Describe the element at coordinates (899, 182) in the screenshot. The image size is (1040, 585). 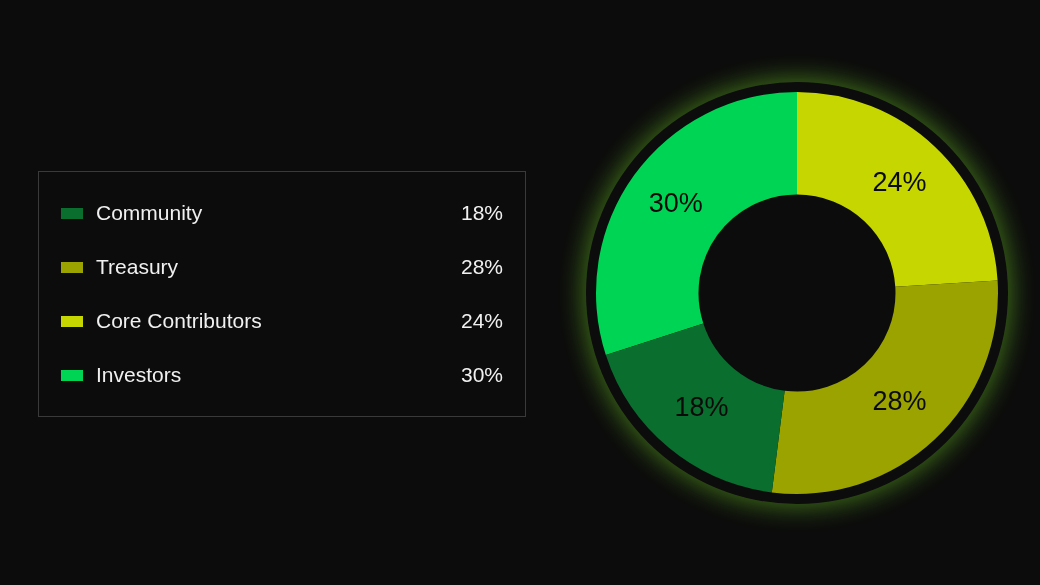
I see `data-label: 24%` at that location.